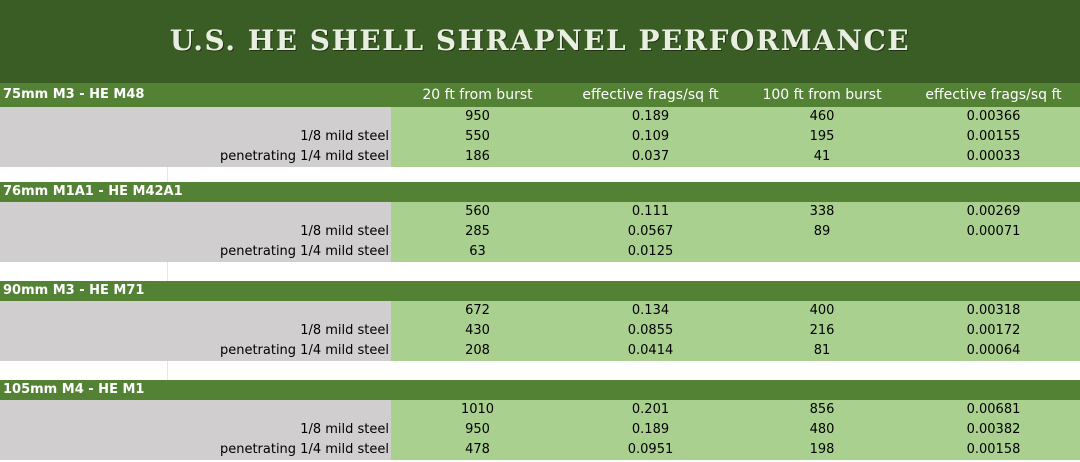  I want to click on table-row: 1/8 mild steel 550 0.109 195 0.00155, so click(540, 137).